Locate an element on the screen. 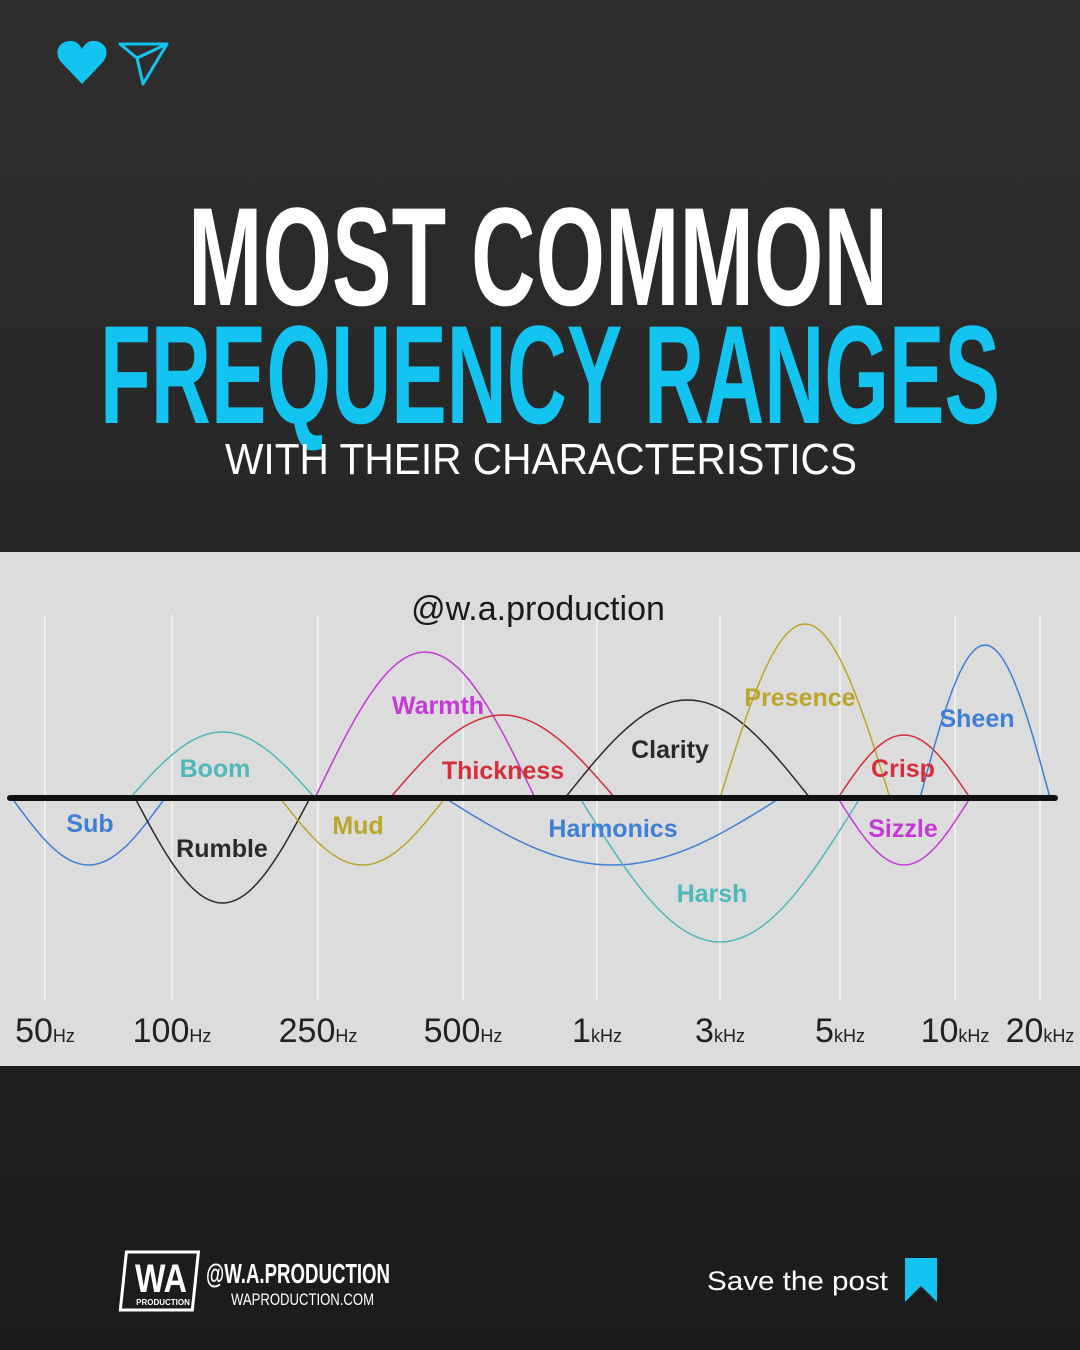  axis-label: 1kHz is located at coordinates (597, 1031).